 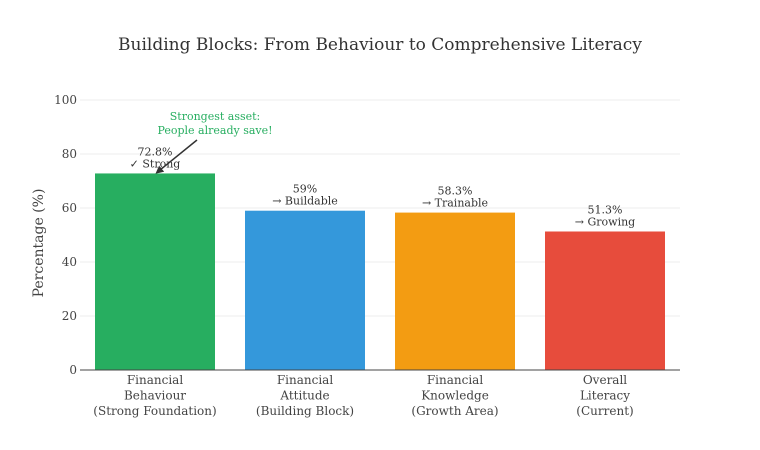 What do you see at coordinates (154, 411) in the screenshot?
I see `x-tick-label: (Strong Foundation)` at bounding box center [154, 411].